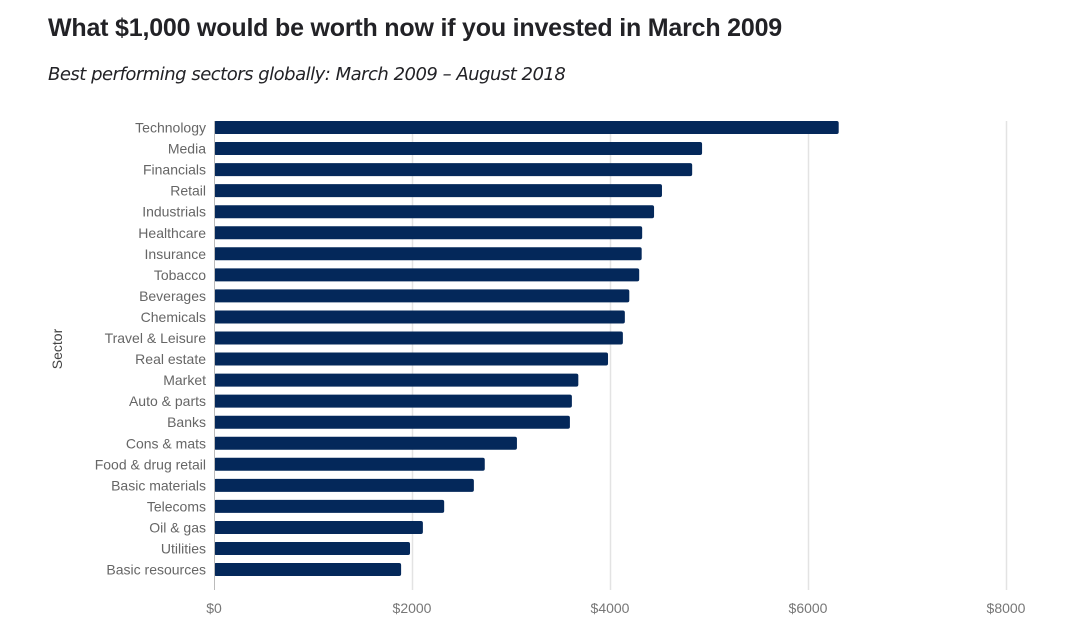 Image resolution: width=1079 pixels, height=636 pixels. What do you see at coordinates (187, 149) in the screenshot?
I see `category-label: Media` at bounding box center [187, 149].